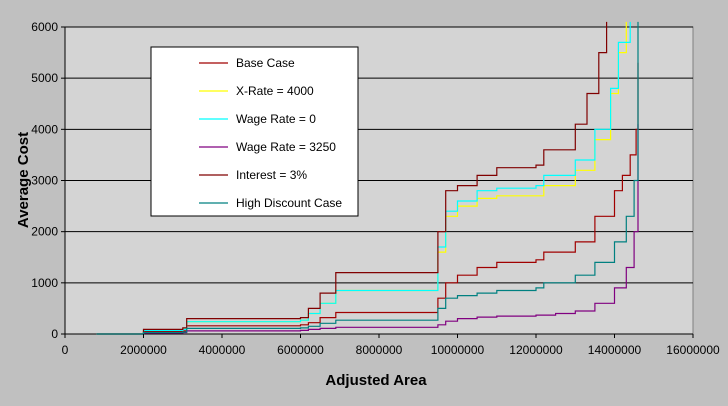 Image resolution: width=728 pixels, height=406 pixels. What do you see at coordinates (44, 27) in the screenshot?
I see `y-tick-label: 6000` at bounding box center [44, 27].